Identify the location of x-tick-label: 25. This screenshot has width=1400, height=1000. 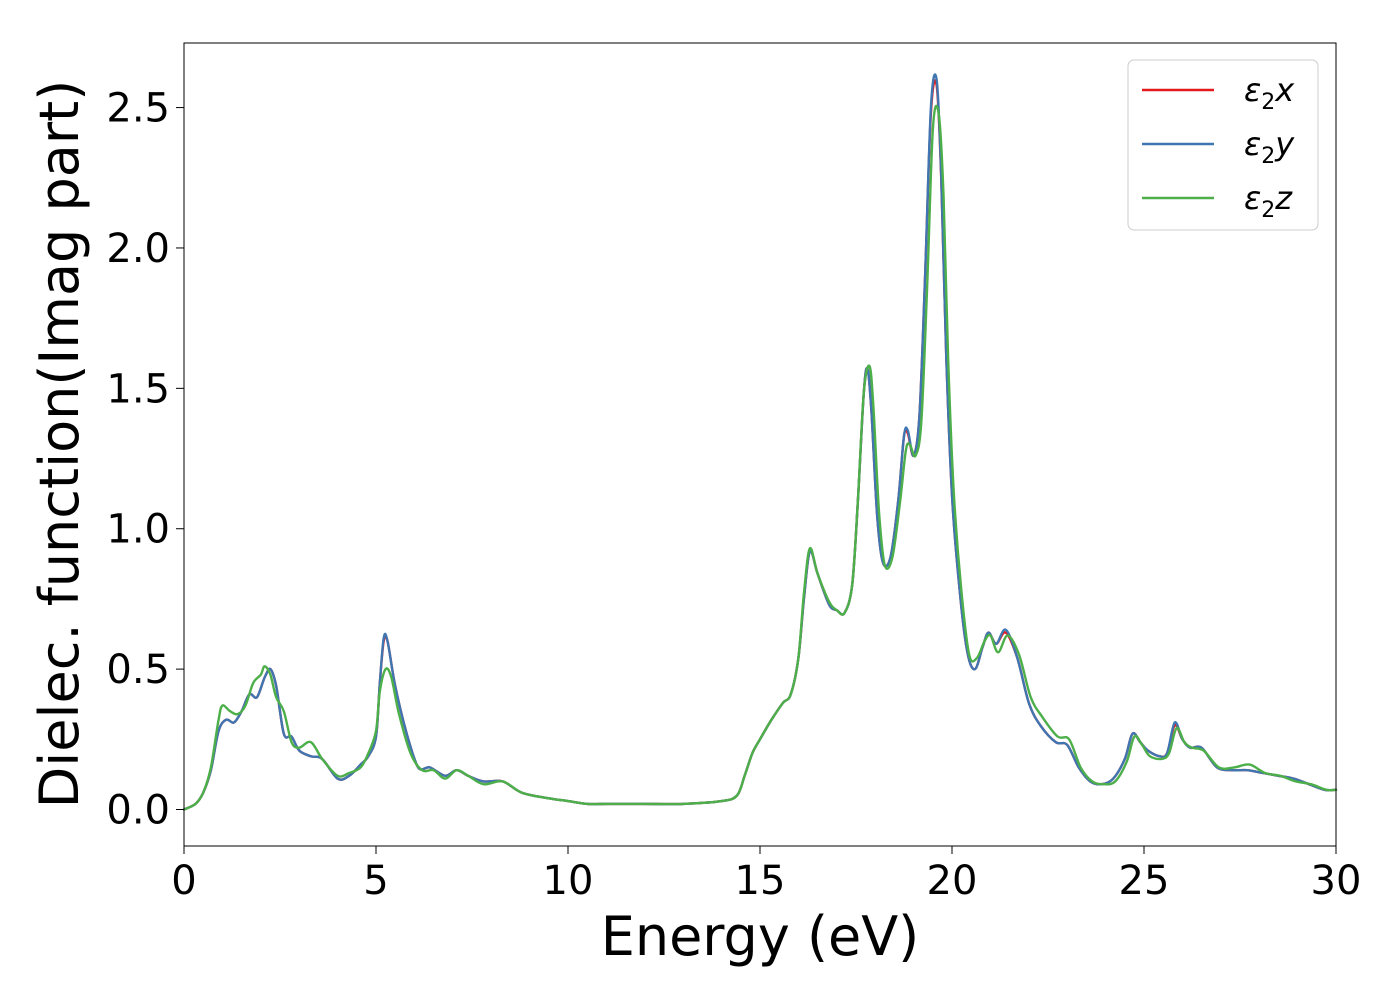
(1144, 881).